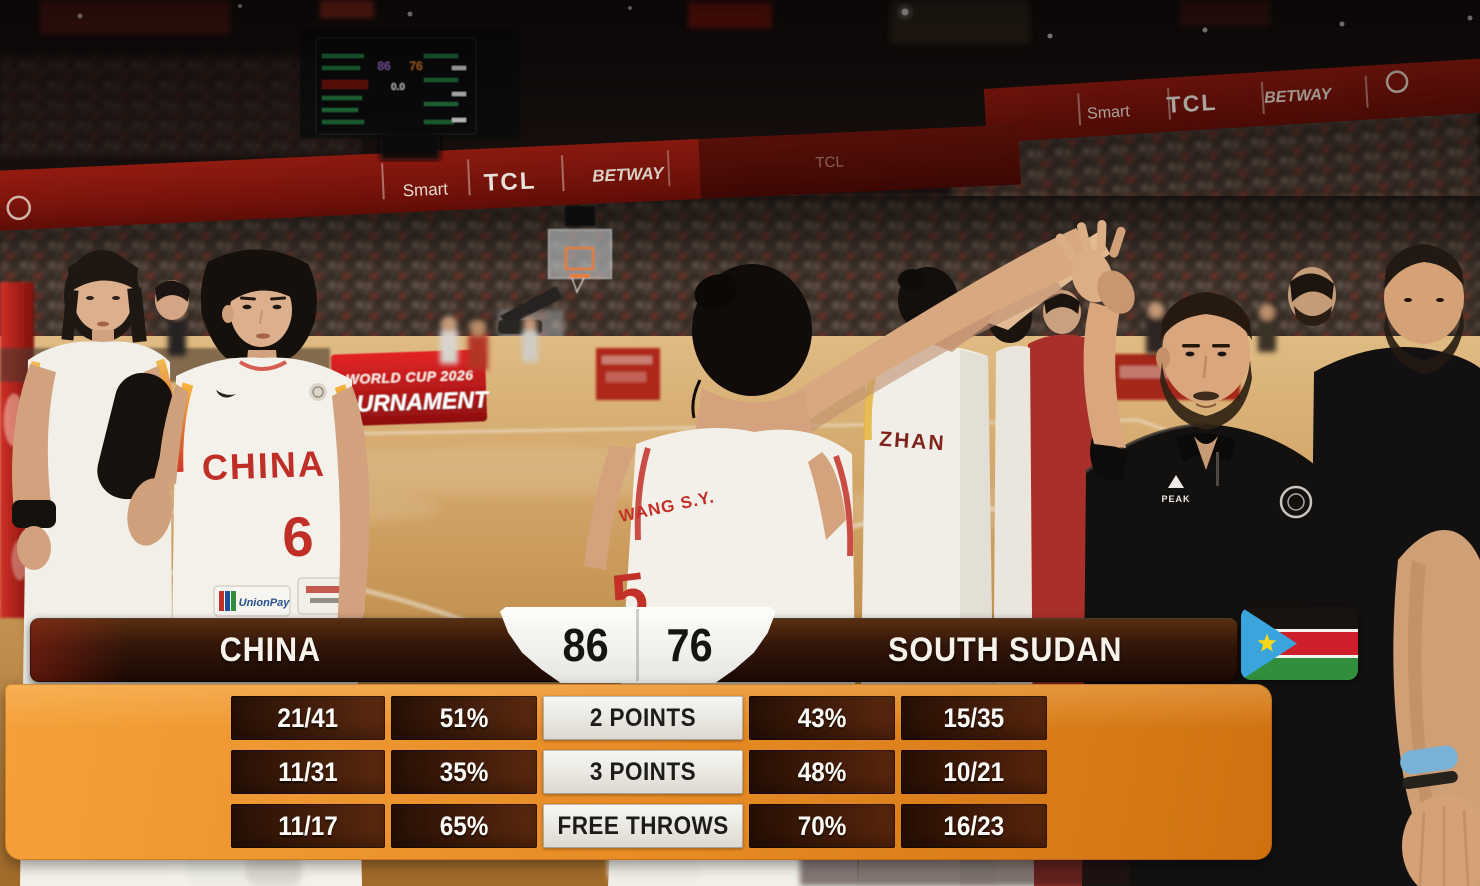  I want to click on away-percentage: 48%, so click(822, 772).